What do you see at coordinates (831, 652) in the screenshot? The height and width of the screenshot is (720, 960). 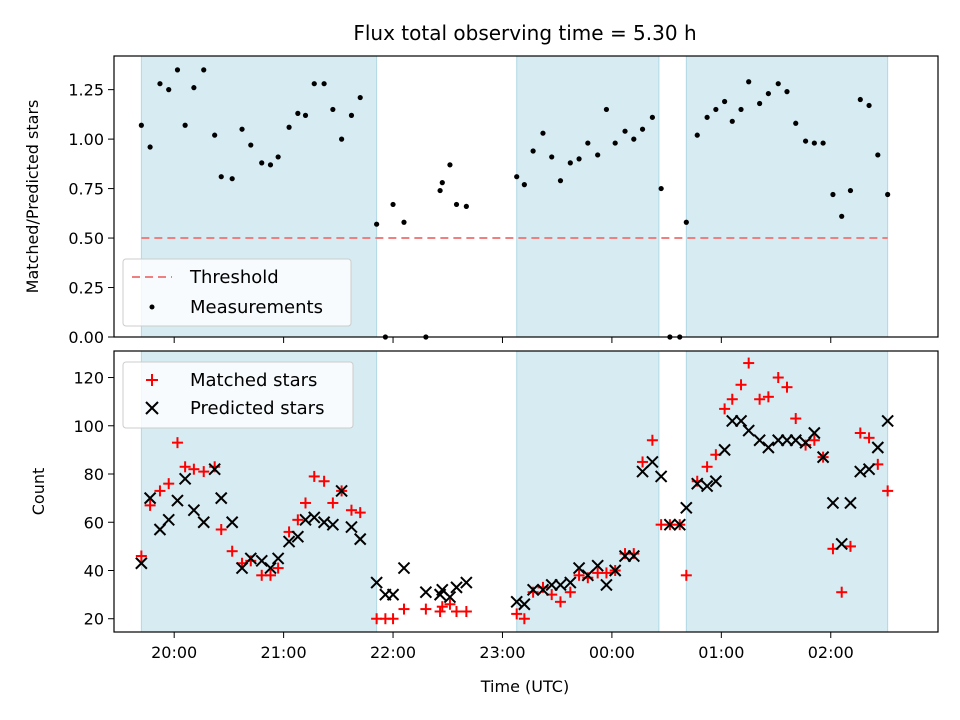 I see `x-tick-label: 02:00` at bounding box center [831, 652].